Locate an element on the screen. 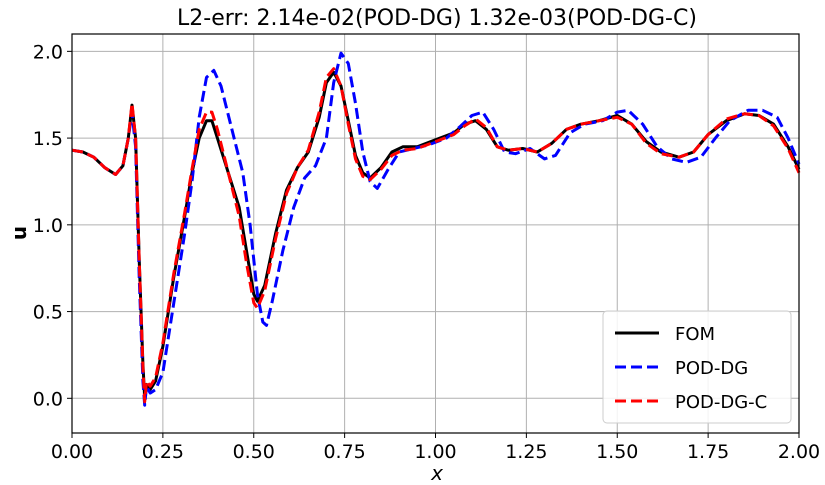  x-tick-label: 1.00 is located at coordinates (435, 452).